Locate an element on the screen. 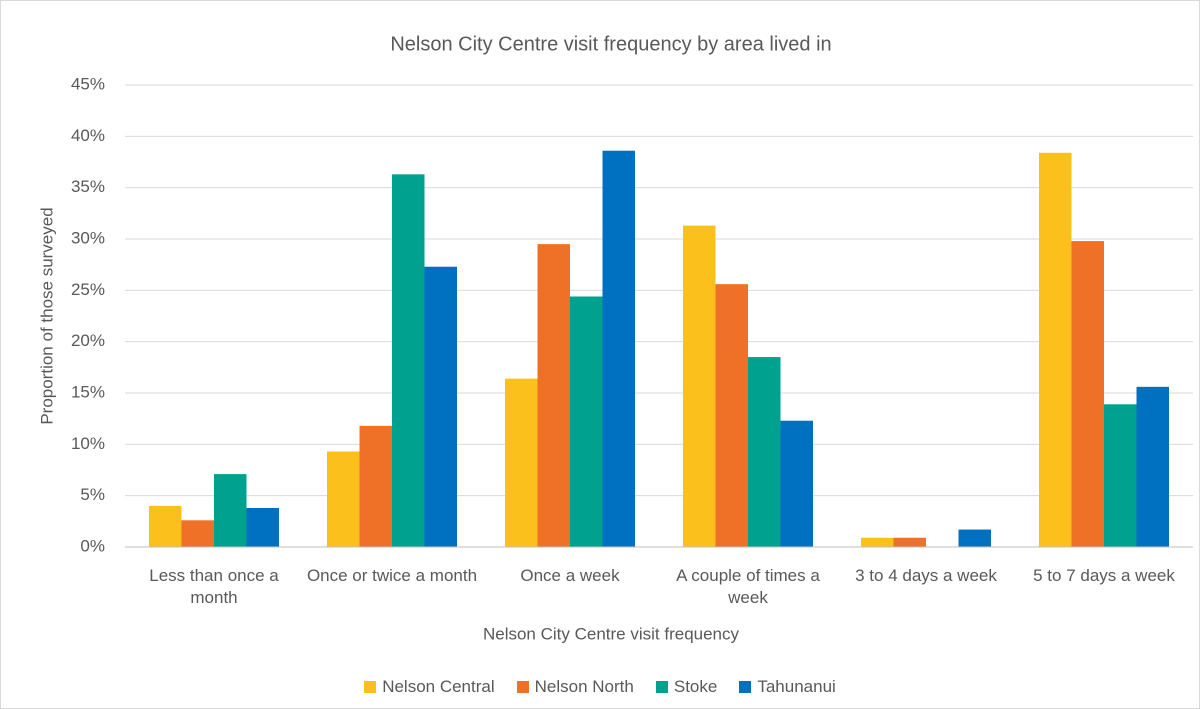 This screenshot has width=1200, height=709. y-tick-label: 15% is located at coordinates (88, 391).